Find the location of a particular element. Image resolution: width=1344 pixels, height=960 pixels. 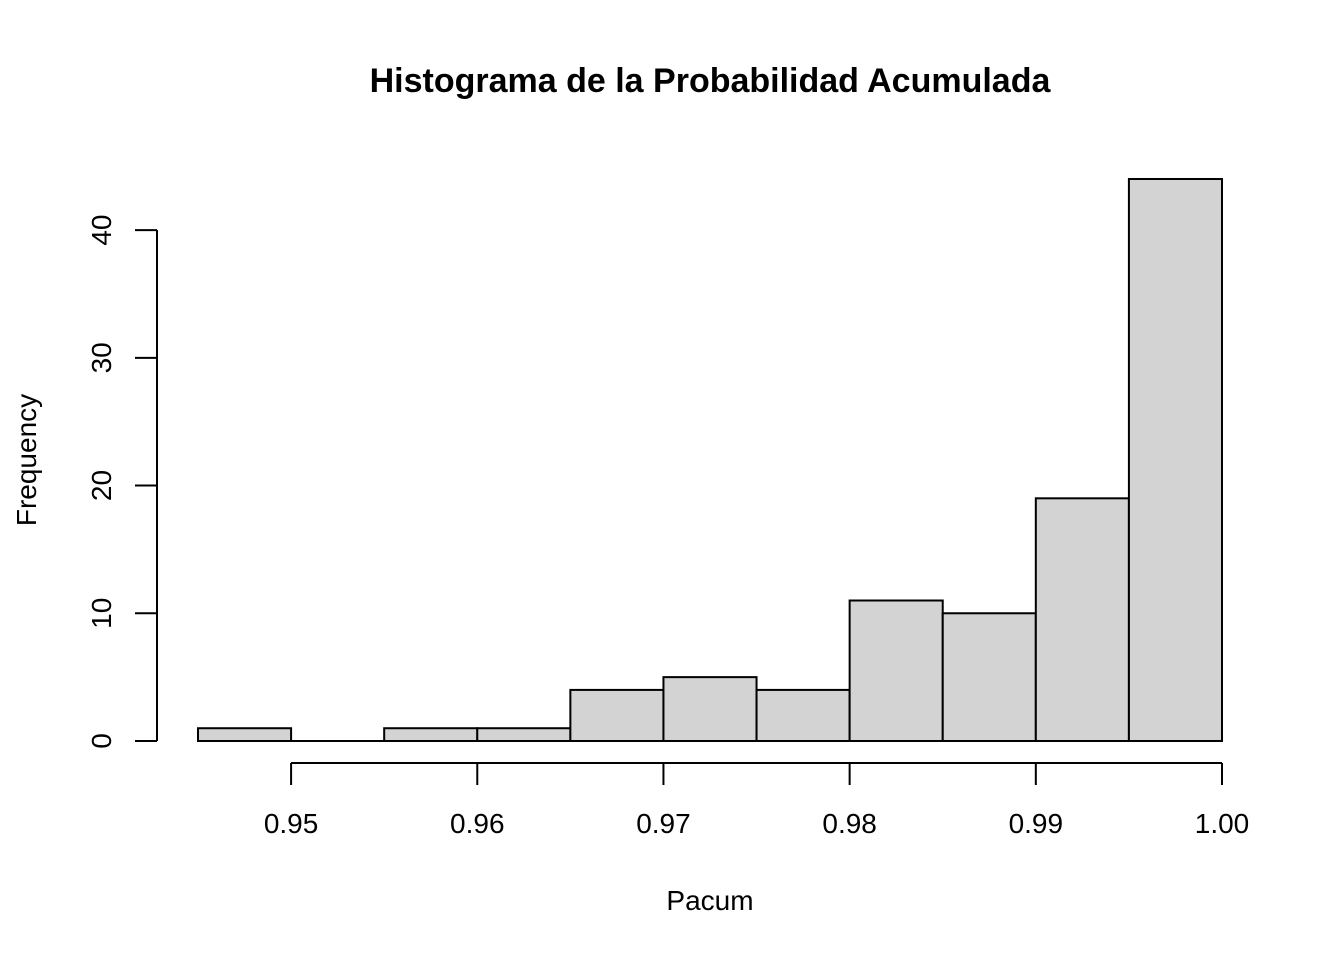

chart-title: Histograma de la Probabilidad Acumulada is located at coordinates (711, 81).